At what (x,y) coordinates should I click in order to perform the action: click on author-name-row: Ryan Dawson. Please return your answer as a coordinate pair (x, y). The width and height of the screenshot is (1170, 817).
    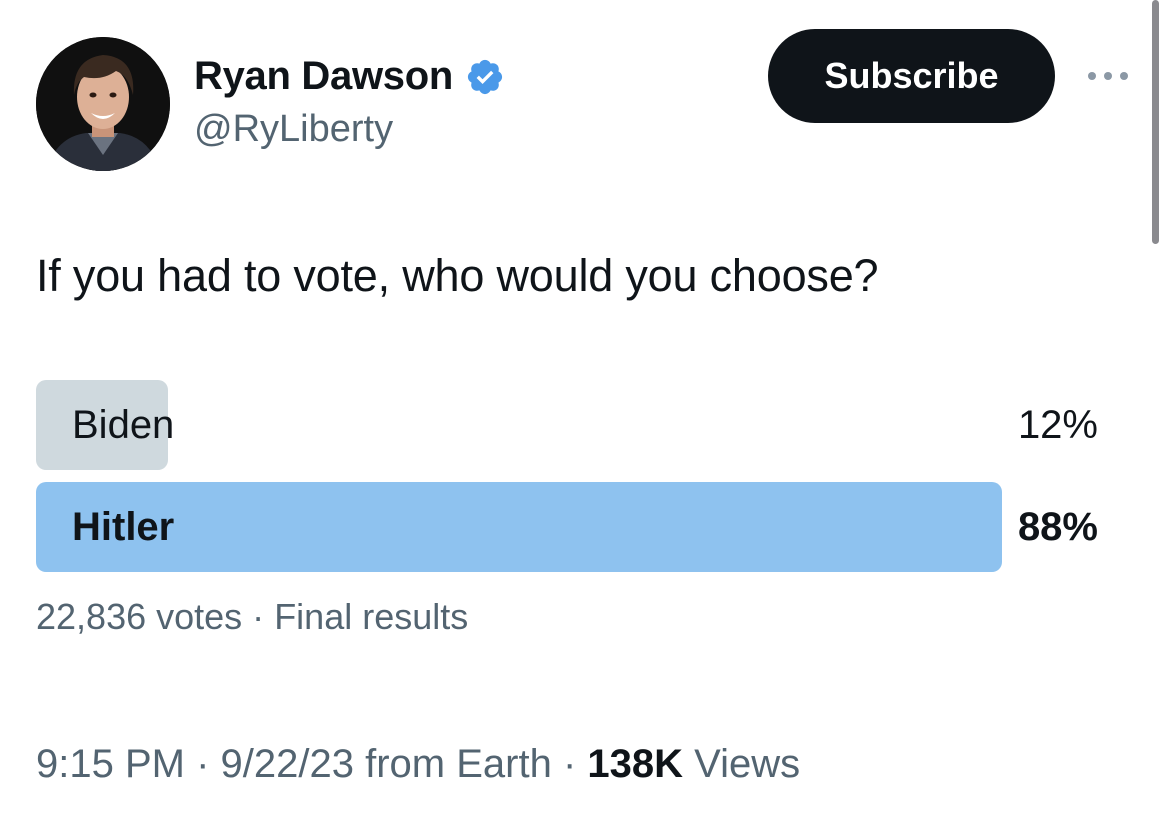
    Looking at the image, I should click on (349, 76).